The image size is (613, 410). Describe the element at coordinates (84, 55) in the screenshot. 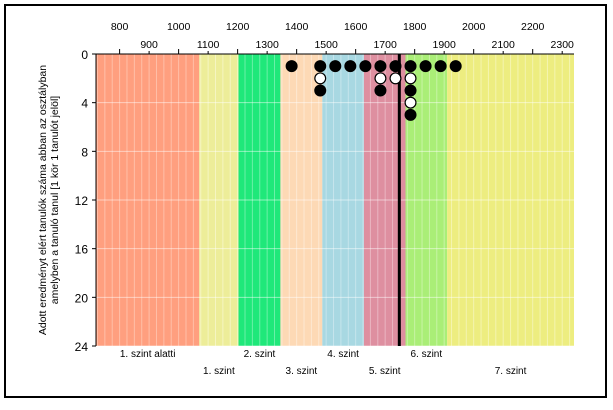

I see `y-tick-label: 0` at that location.